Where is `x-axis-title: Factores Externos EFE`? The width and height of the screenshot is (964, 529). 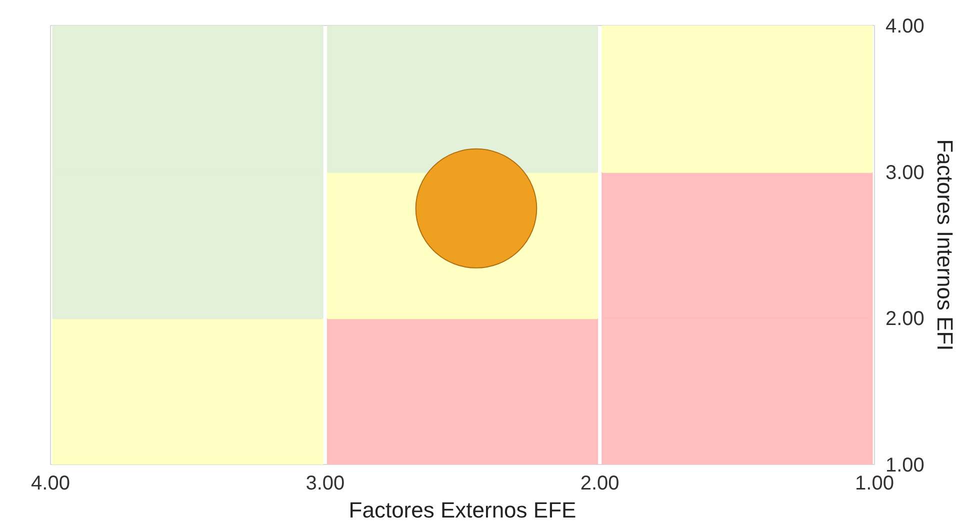 x-axis-title: Factores Externos EFE is located at coordinates (462, 510).